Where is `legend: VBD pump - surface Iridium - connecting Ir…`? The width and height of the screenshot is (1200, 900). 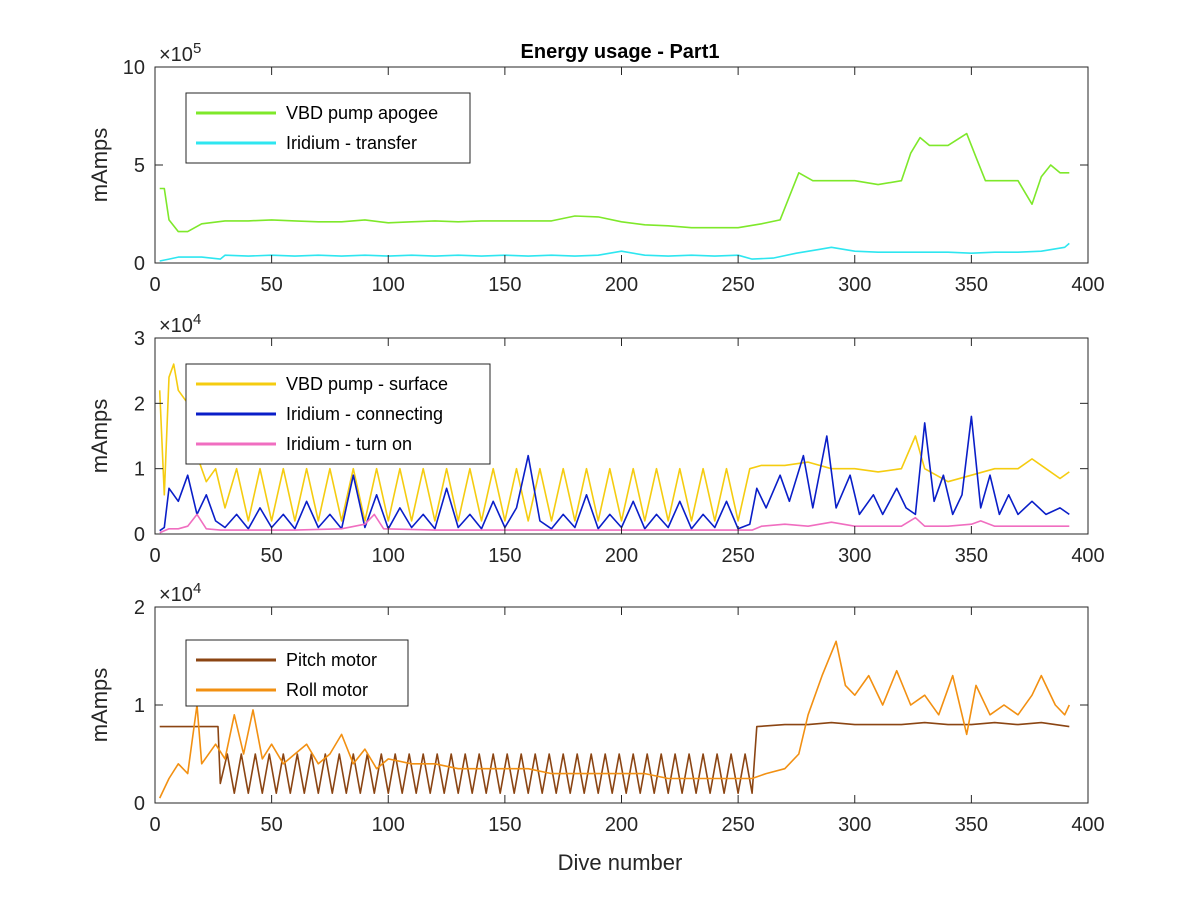 legend: VBD pump - surface Iridium - connecting Ir… is located at coordinates (338, 414).